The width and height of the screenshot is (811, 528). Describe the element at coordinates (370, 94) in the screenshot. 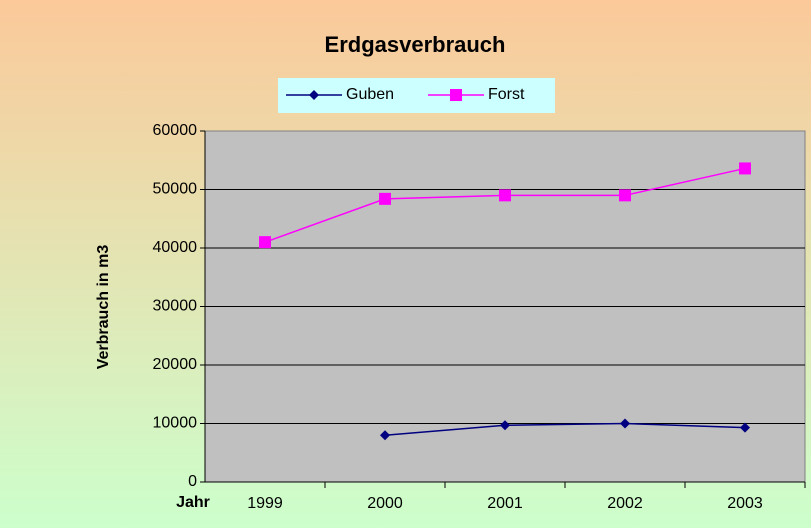

I see `legend-label: Guben` at that location.